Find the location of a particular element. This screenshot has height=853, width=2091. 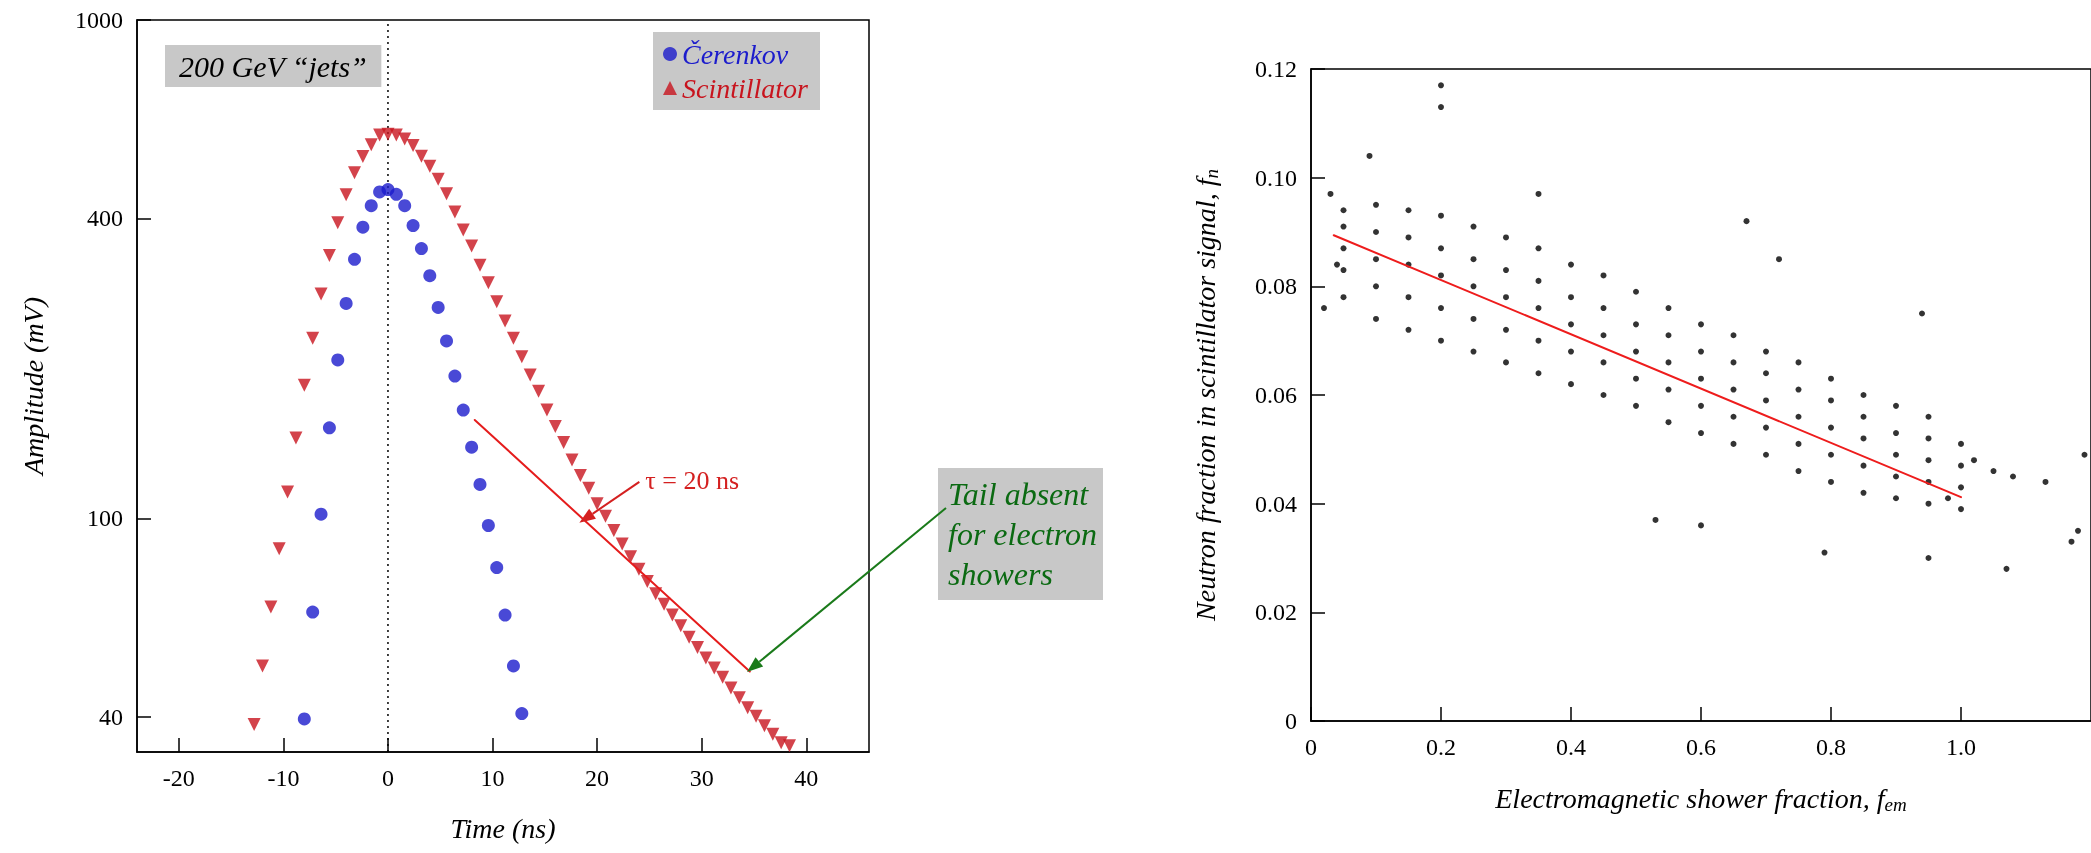

x-tick-label: 10 is located at coordinates (492, 778).